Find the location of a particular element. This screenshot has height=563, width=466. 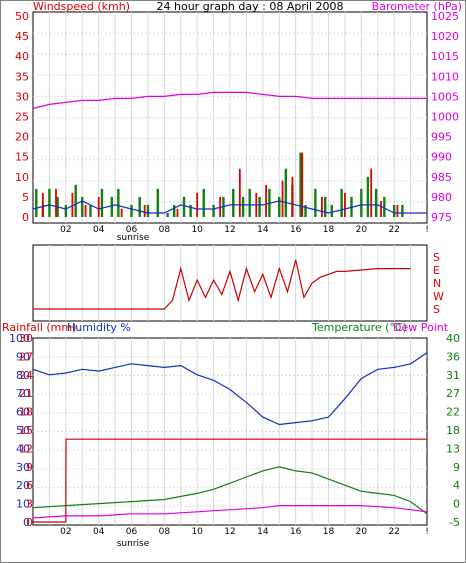

humidity-tick-label: 20 is located at coordinates (23, 485).